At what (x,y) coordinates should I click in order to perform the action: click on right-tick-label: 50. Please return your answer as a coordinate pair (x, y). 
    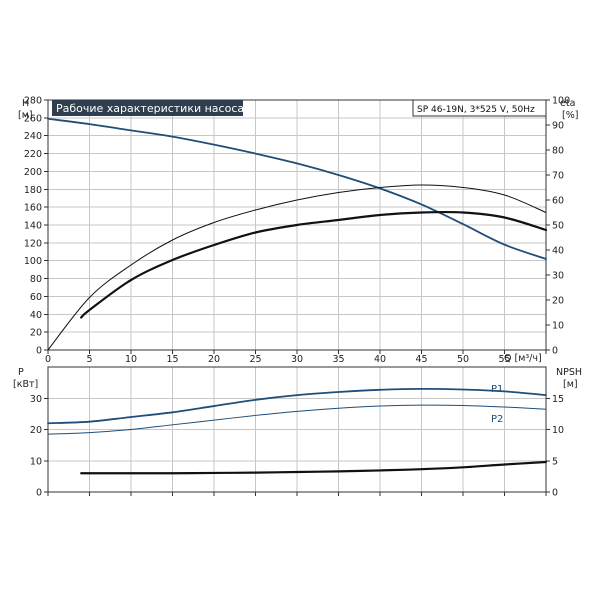
    Looking at the image, I should click on (558, 226).